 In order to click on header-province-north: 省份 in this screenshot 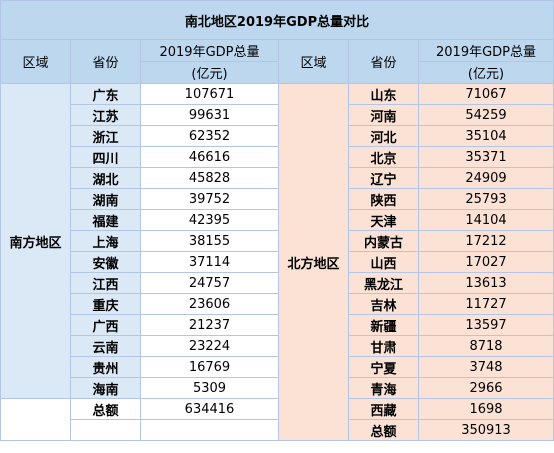, I will do `click(383, 61)`.